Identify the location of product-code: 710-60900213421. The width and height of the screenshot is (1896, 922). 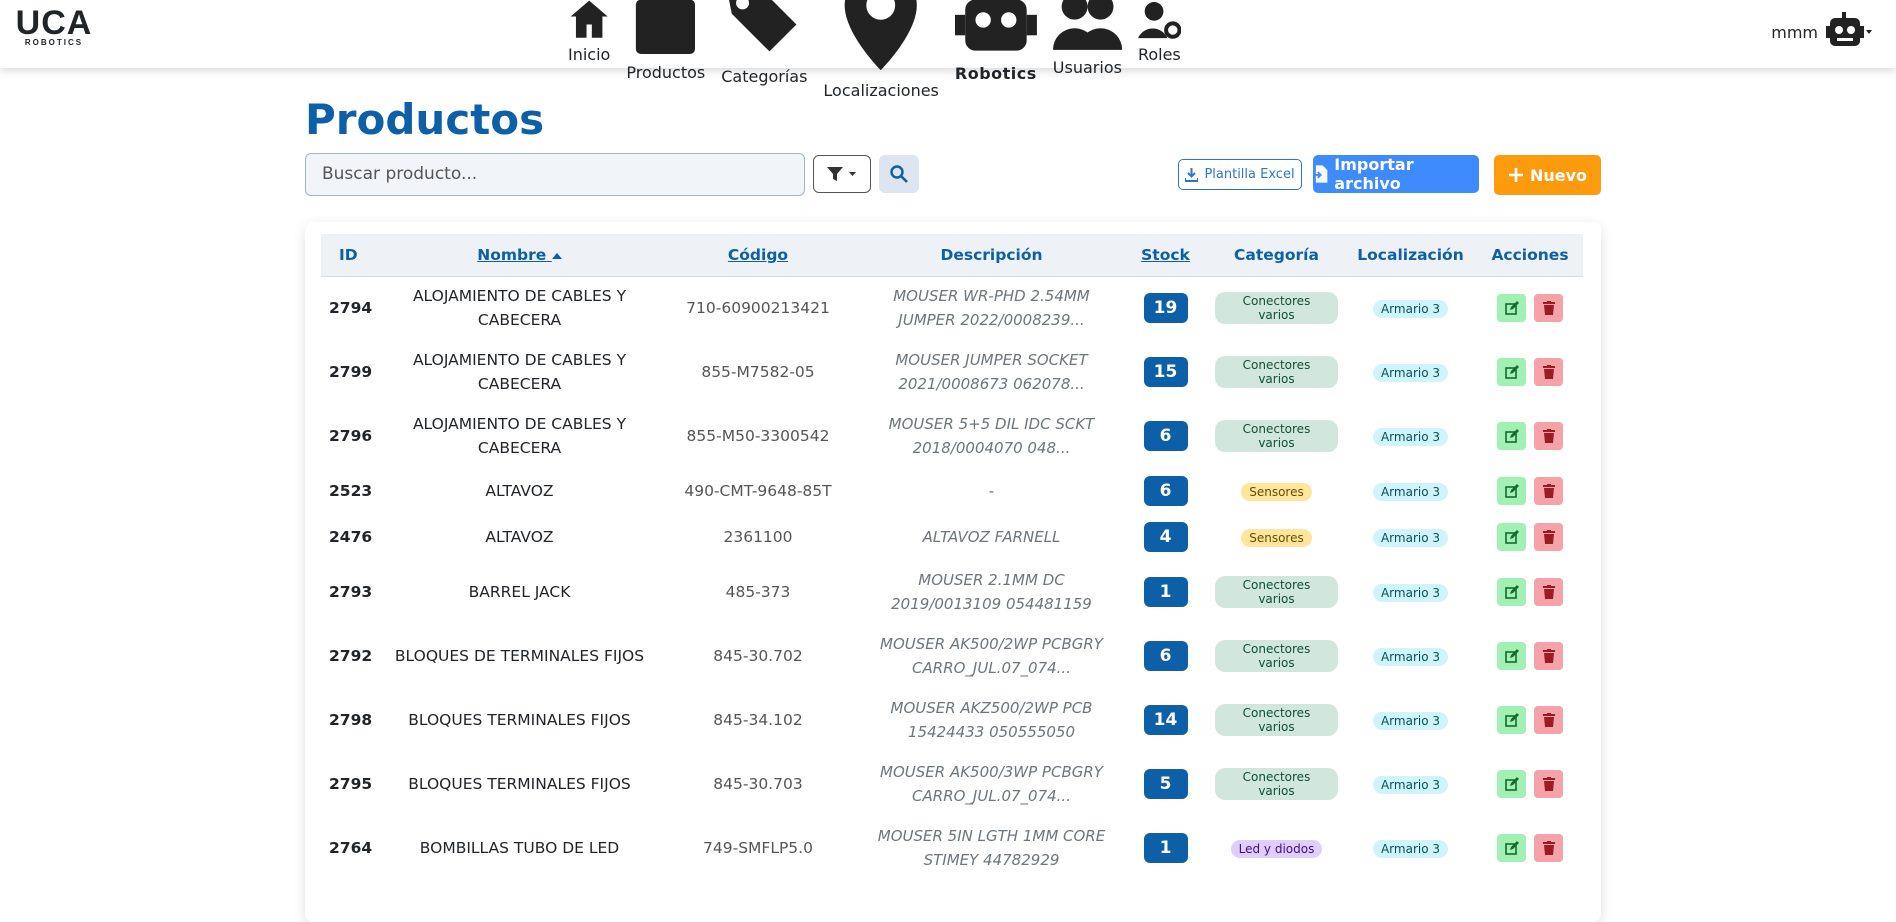
(758, 308).